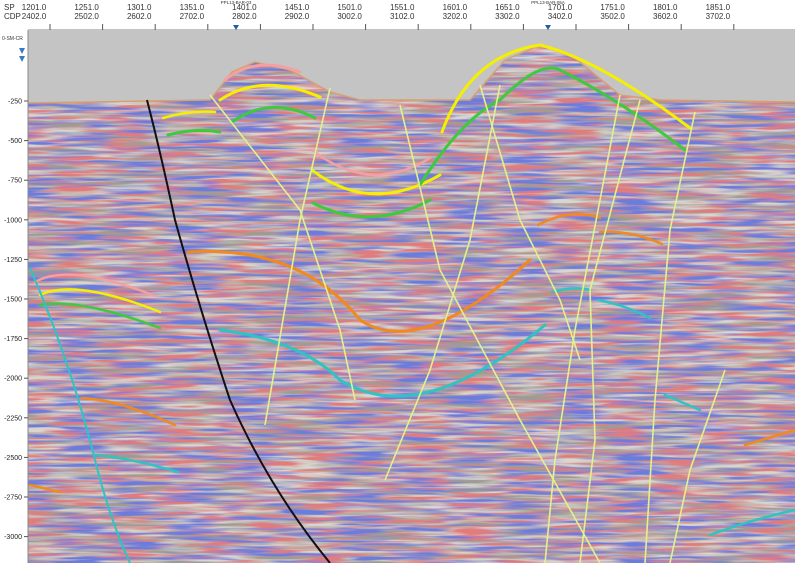  What do you see at coordinates (665, 16) in the screenshot?
I see `cdp-label: 3602.0` at bounding box center [665, 16].